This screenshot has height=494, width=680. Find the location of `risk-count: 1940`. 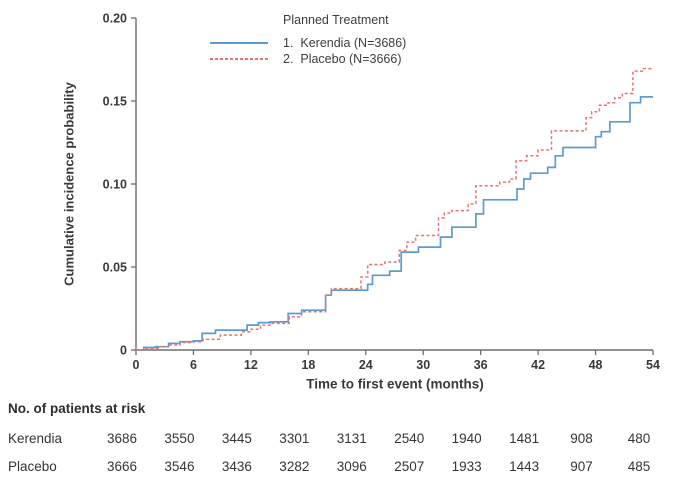

risk-count: 1940 is located at coordinates (466, 438).